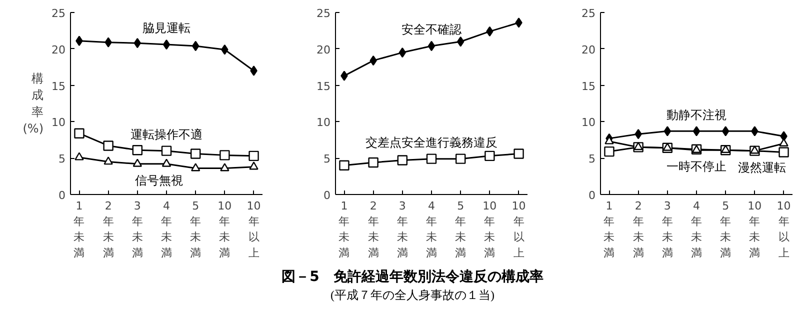 Image resolution: width=800 pixels, height=327 pixels. What do you see at coordinates (696, 166) in the screenshot?
I see `series-label: 一時不停止` at bounding box center [696, 166].